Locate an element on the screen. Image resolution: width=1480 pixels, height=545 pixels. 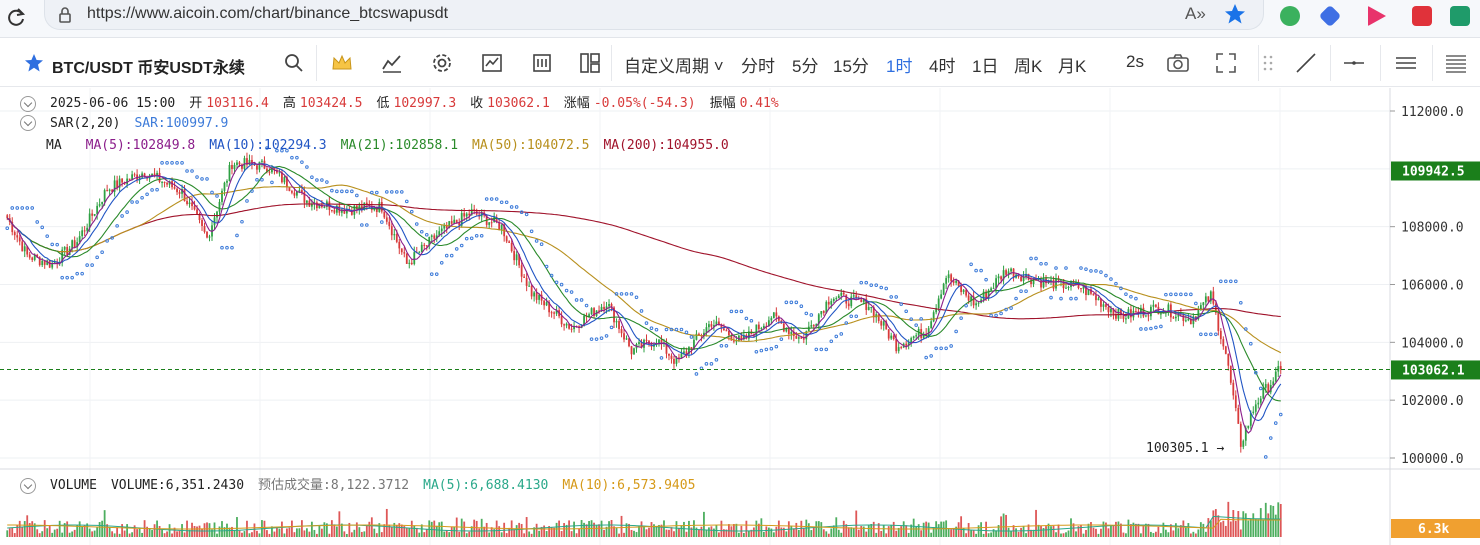
period-tab-1d: 1日 is located at coordinates (985, 66).